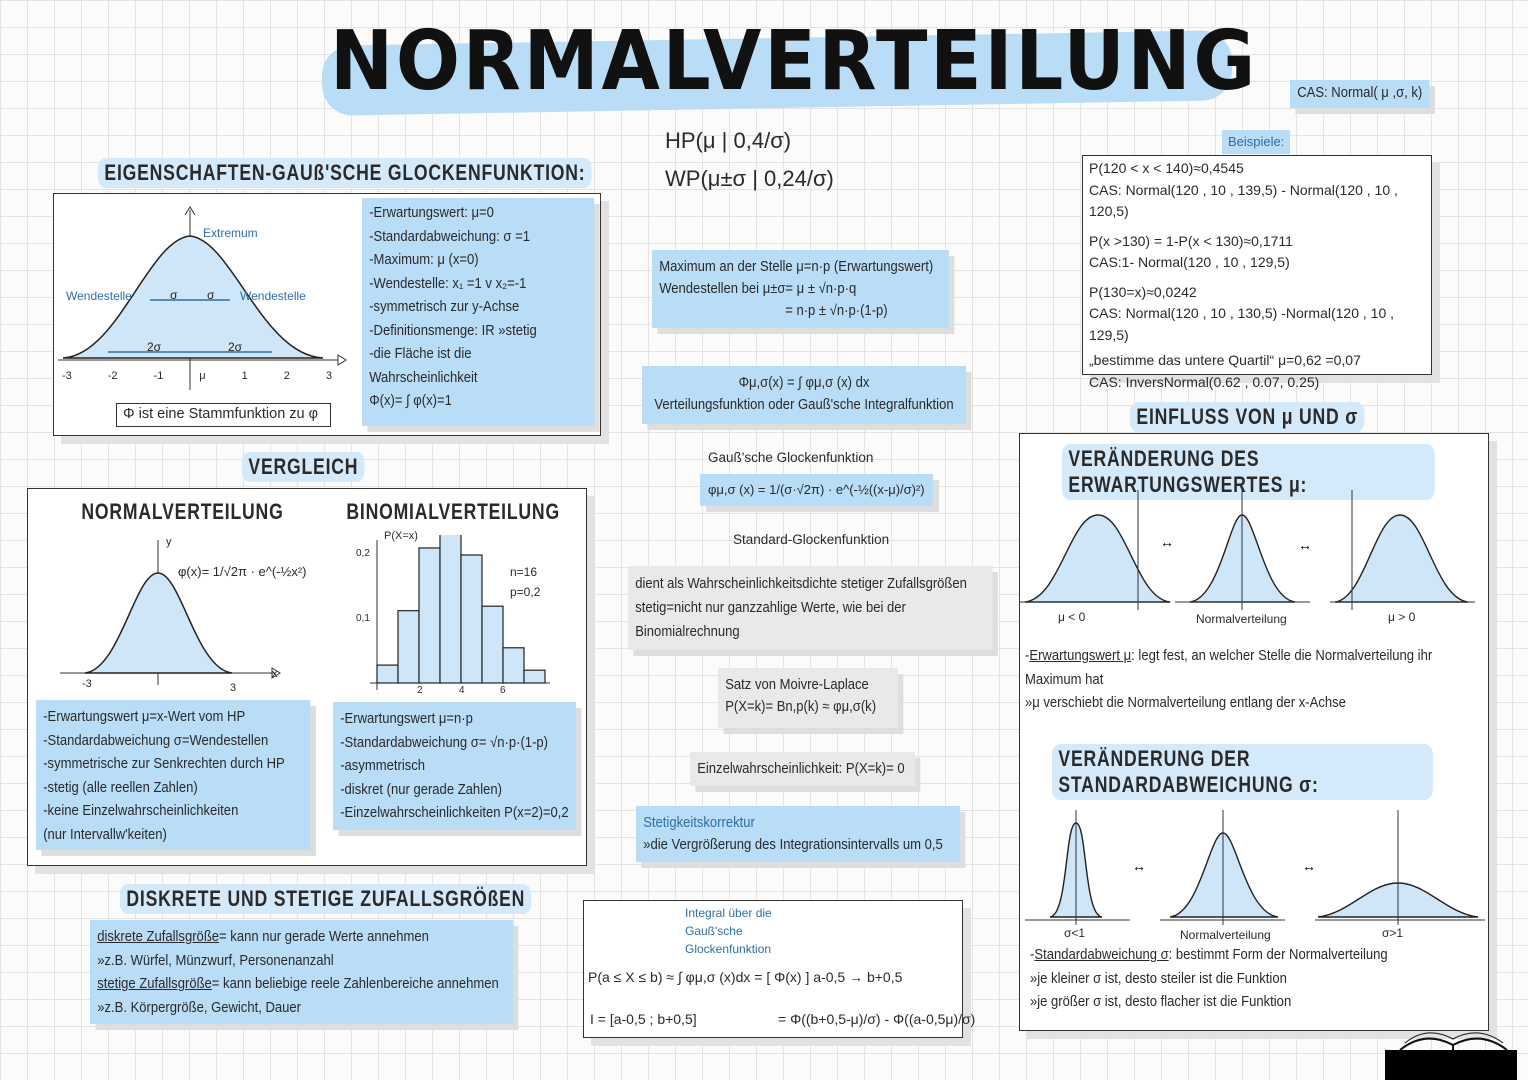 The height and width of the screenshot is (1080, 1528). Describe the element at coordinates (199, 1007) in the screenshot. I see `diskret-line: »z.B. Körpergröße, Gewicht, Dauer` at that location.